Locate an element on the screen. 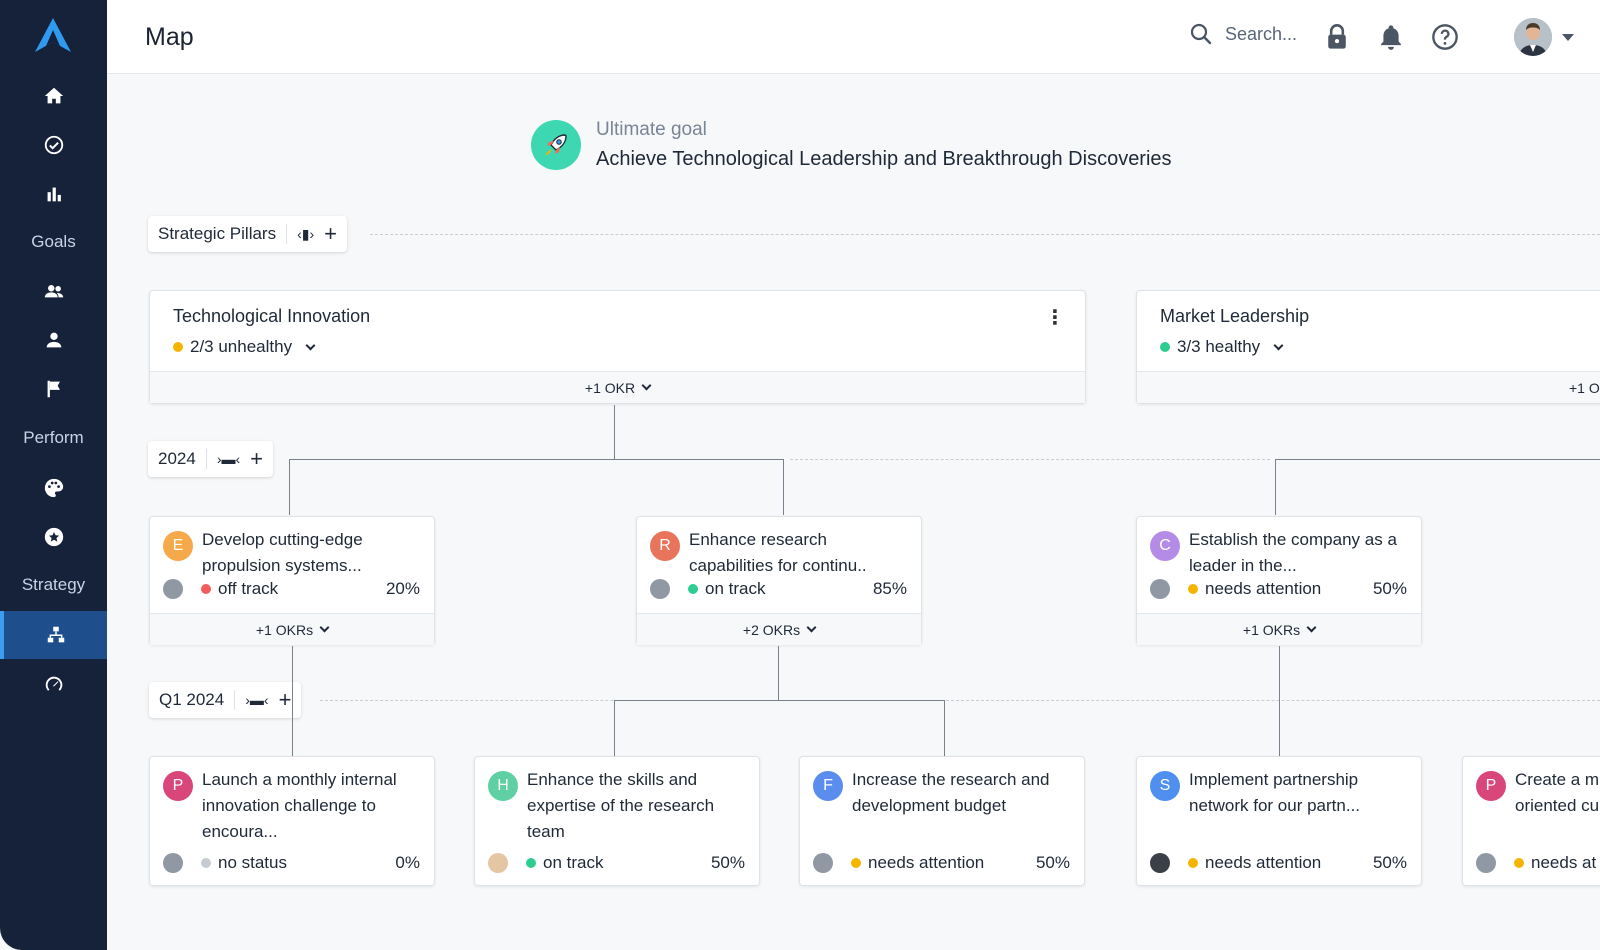 The image size is (1600, 950). expand-okrs-label: +1 OKRs is located at coordinates (284, 629).